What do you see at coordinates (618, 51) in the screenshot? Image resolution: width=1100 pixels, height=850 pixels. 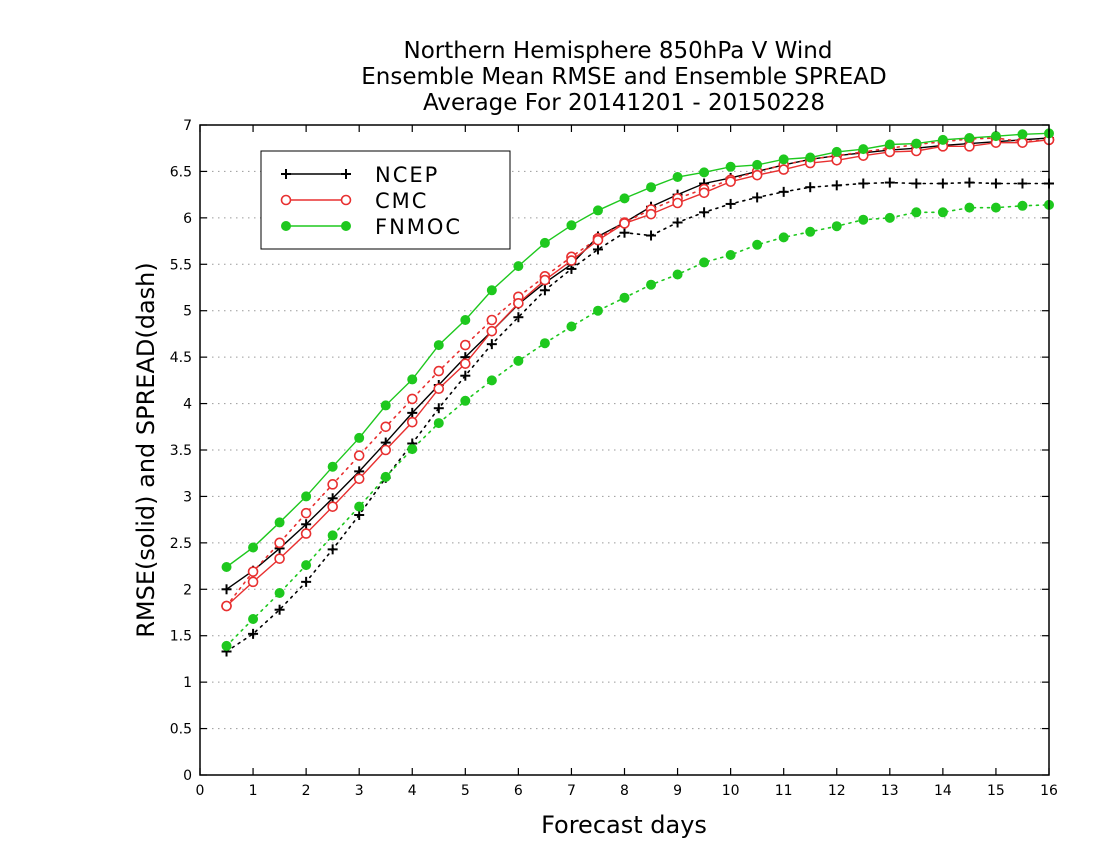 I see `chart-title-line-1: Northern Hemisphere 850hPa V Wind` at bounding box center [618, 51].